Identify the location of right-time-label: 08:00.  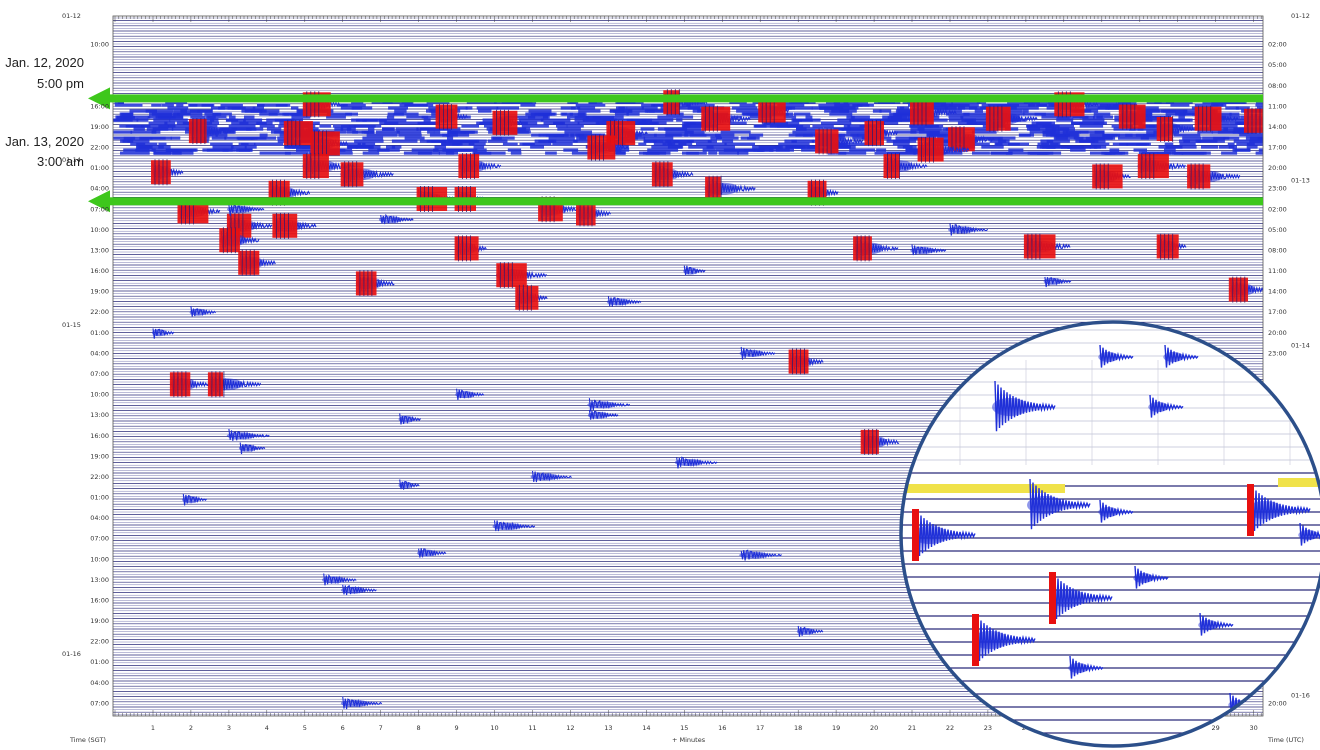
(1277, 86).